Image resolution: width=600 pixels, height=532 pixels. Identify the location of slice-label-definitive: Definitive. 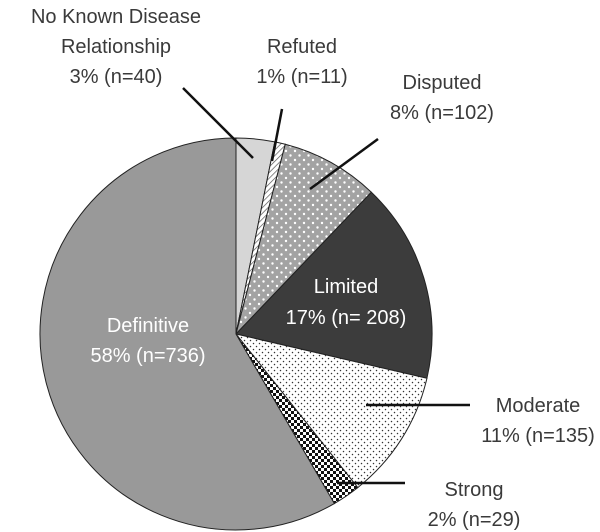
(148, 326).